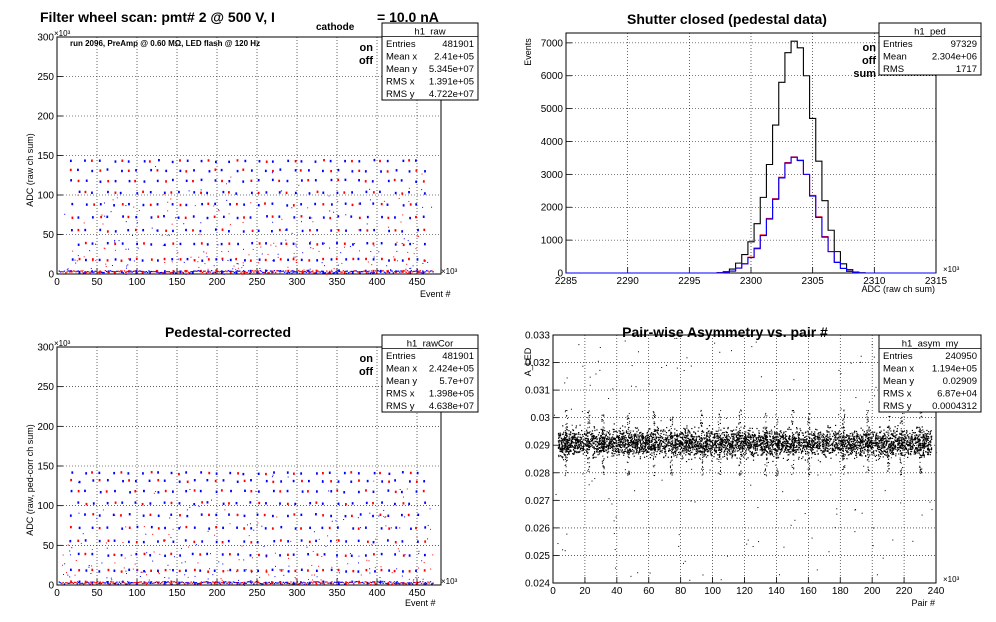 The width and height of the screenshot is (996, 622). Describe the element at coordinates (30, 170) in the screenshot. I see `pad-raw-ylabel: ADC (raw ch sum)` at that location.